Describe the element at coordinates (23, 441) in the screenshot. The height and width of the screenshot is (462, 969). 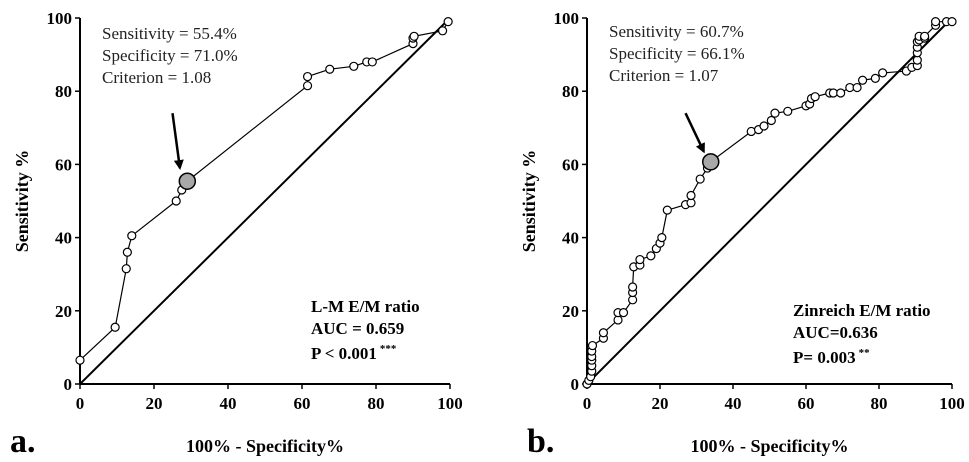
I see `panel-label: a.` at that location.